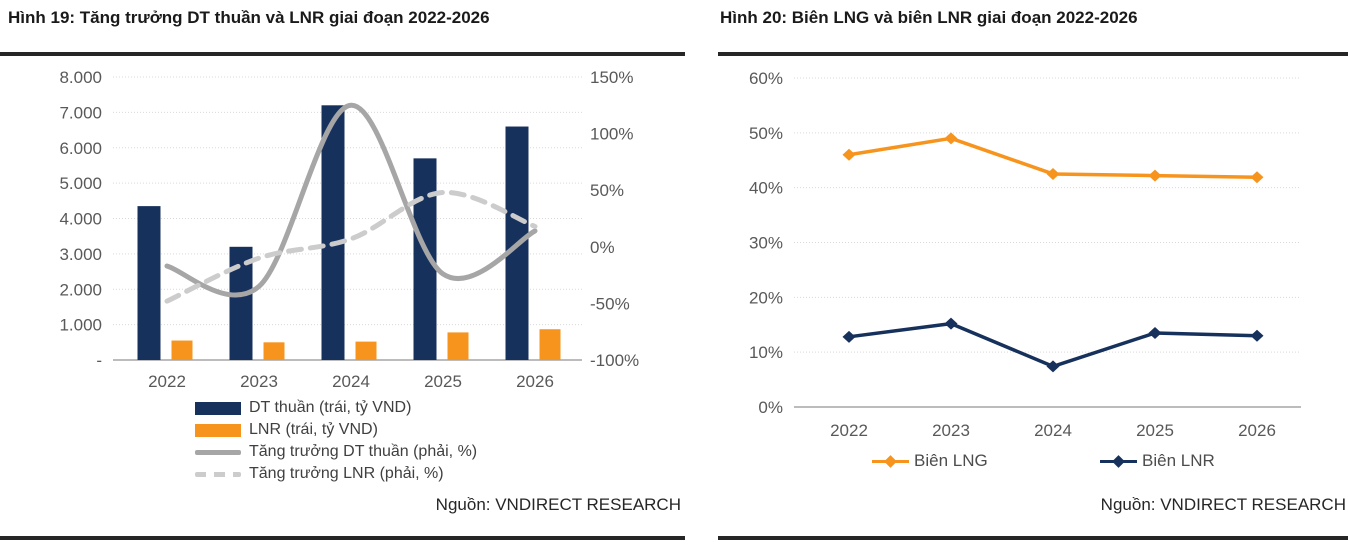 The width and height of the screenshot is (1348, 551). What do you see at coordinates (80, 254) in the screenshot?
I see `axis-label: 3.000` at bounding box center [80, 254].